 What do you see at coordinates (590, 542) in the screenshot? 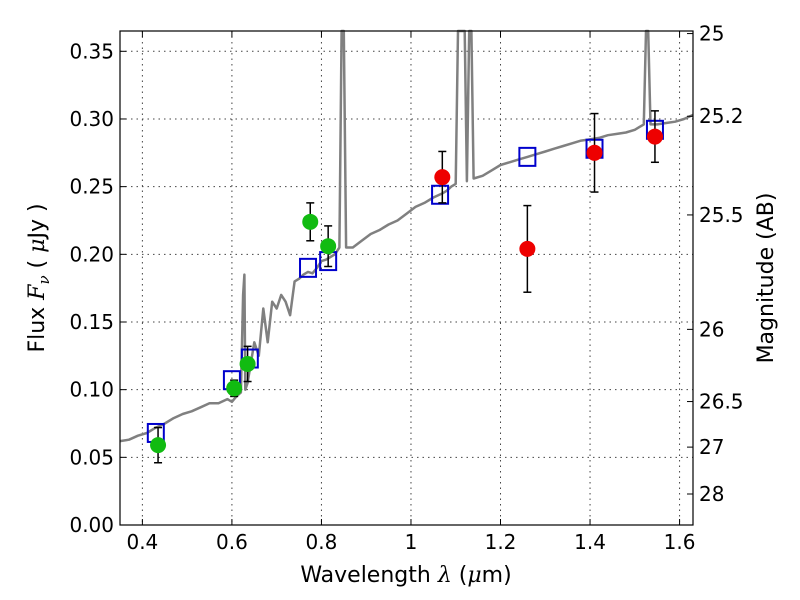
I see `x-tick-label: 1.4` at bounding box center [590, 542].